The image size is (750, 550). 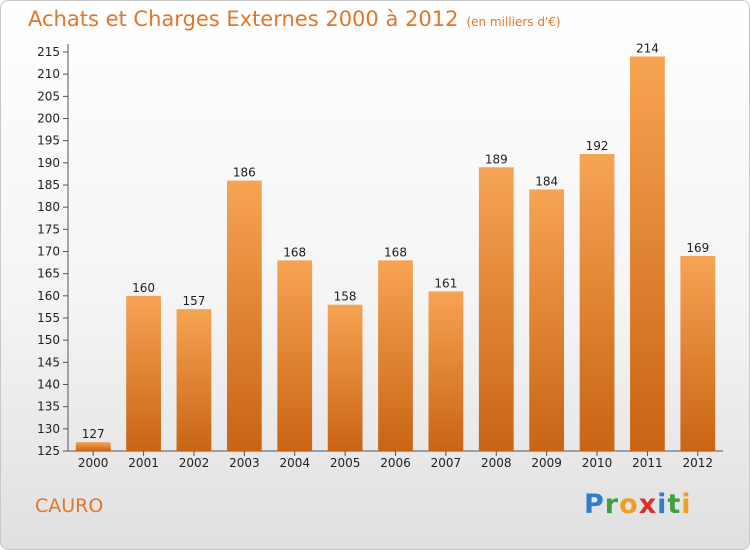 I want to click on y-tick-label: 200, so click(x=48, y=119).